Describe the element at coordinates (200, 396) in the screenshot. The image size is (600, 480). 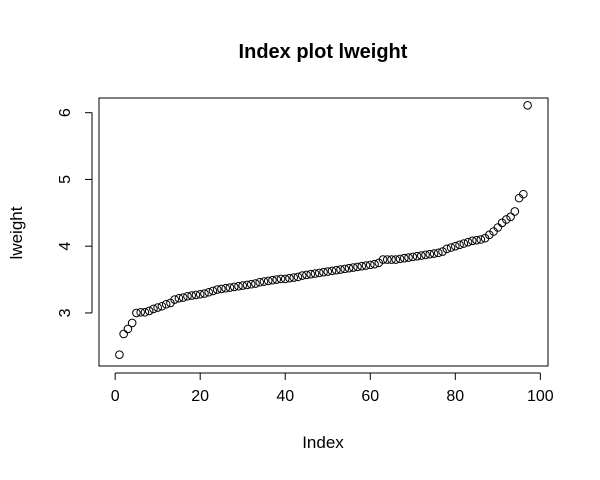
I see `x-tick-label: 20` at that location.